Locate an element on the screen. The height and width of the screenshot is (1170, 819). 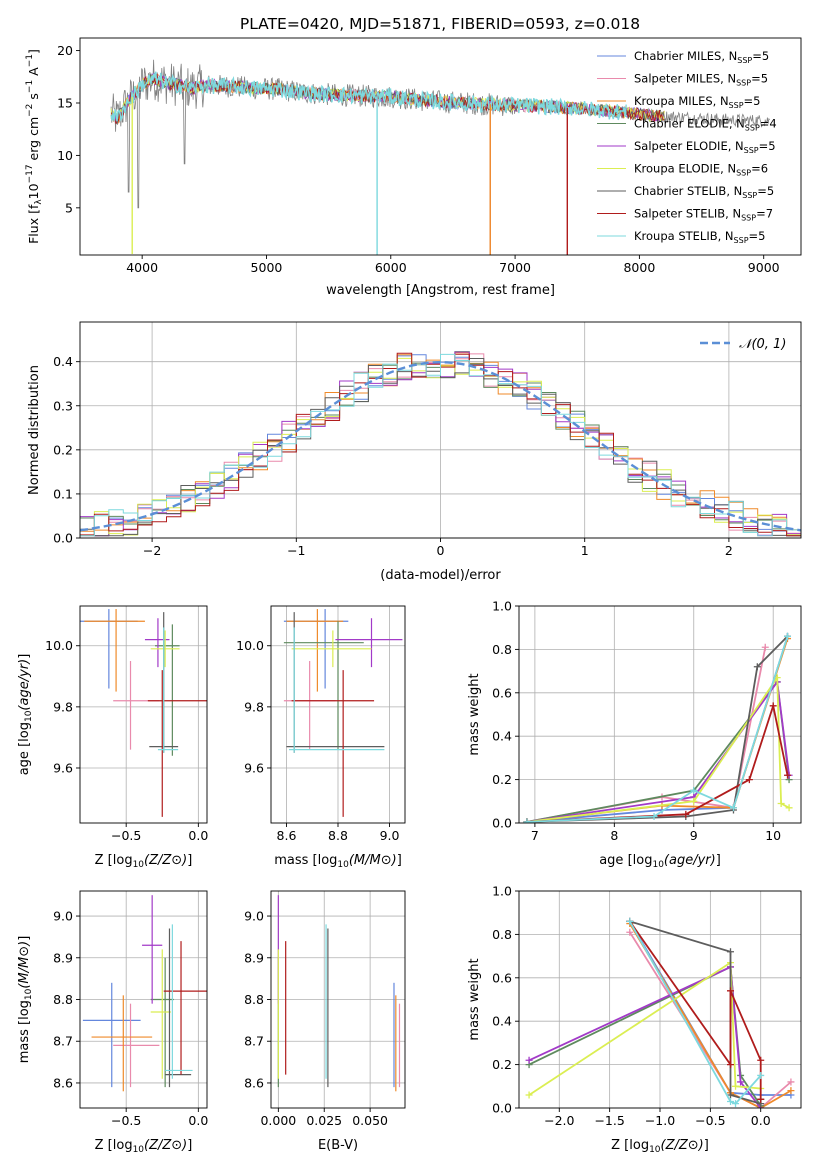
legend-label-kroupa-stelib: Kroupa STELIB, NSSP=5 is located at coordinates (699, 237).